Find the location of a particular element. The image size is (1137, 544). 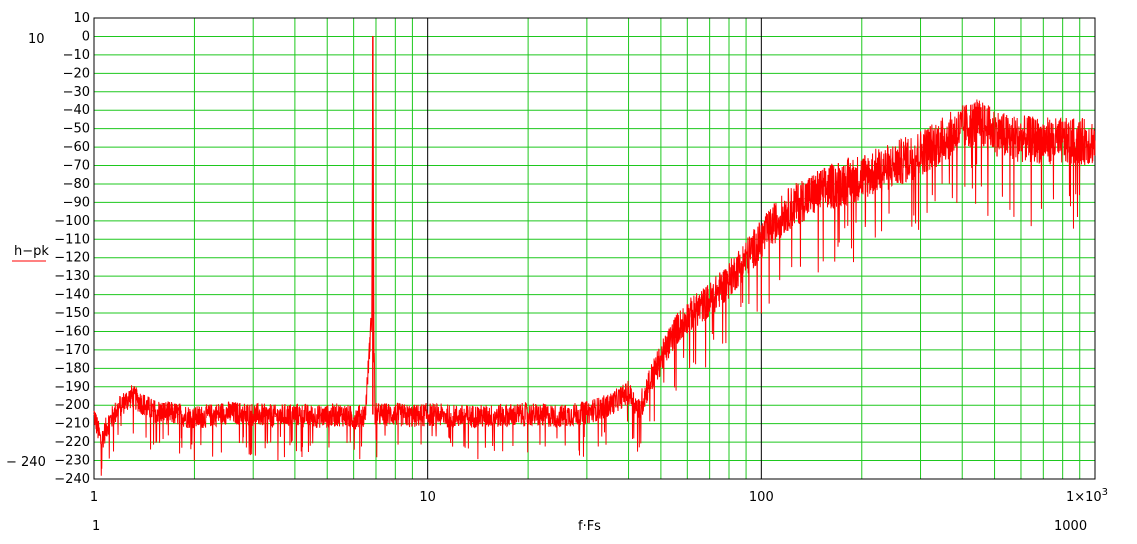

x-tick-label: 10 is located at coordinates (427, 497).